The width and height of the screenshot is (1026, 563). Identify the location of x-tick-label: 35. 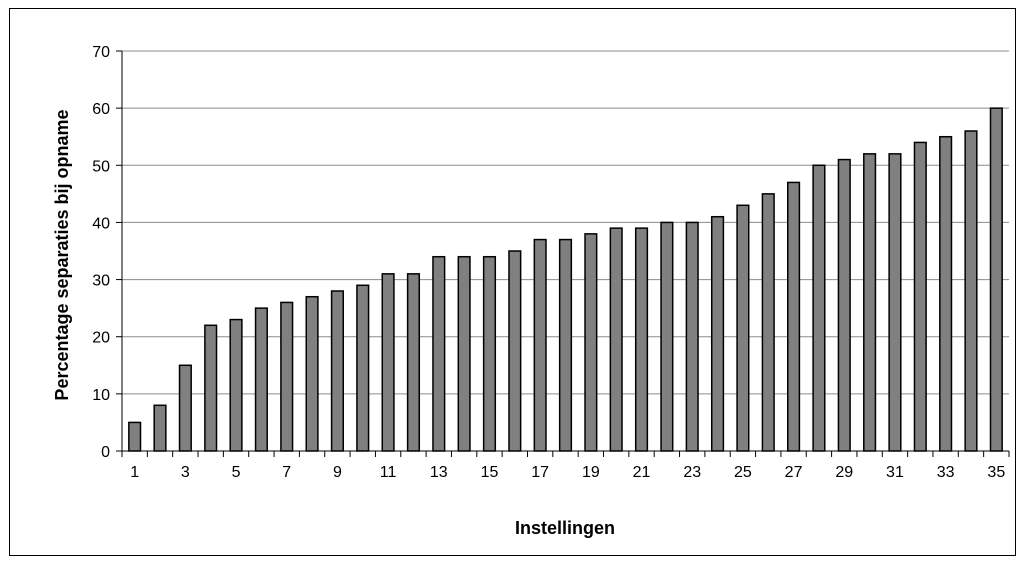
(996, 472).